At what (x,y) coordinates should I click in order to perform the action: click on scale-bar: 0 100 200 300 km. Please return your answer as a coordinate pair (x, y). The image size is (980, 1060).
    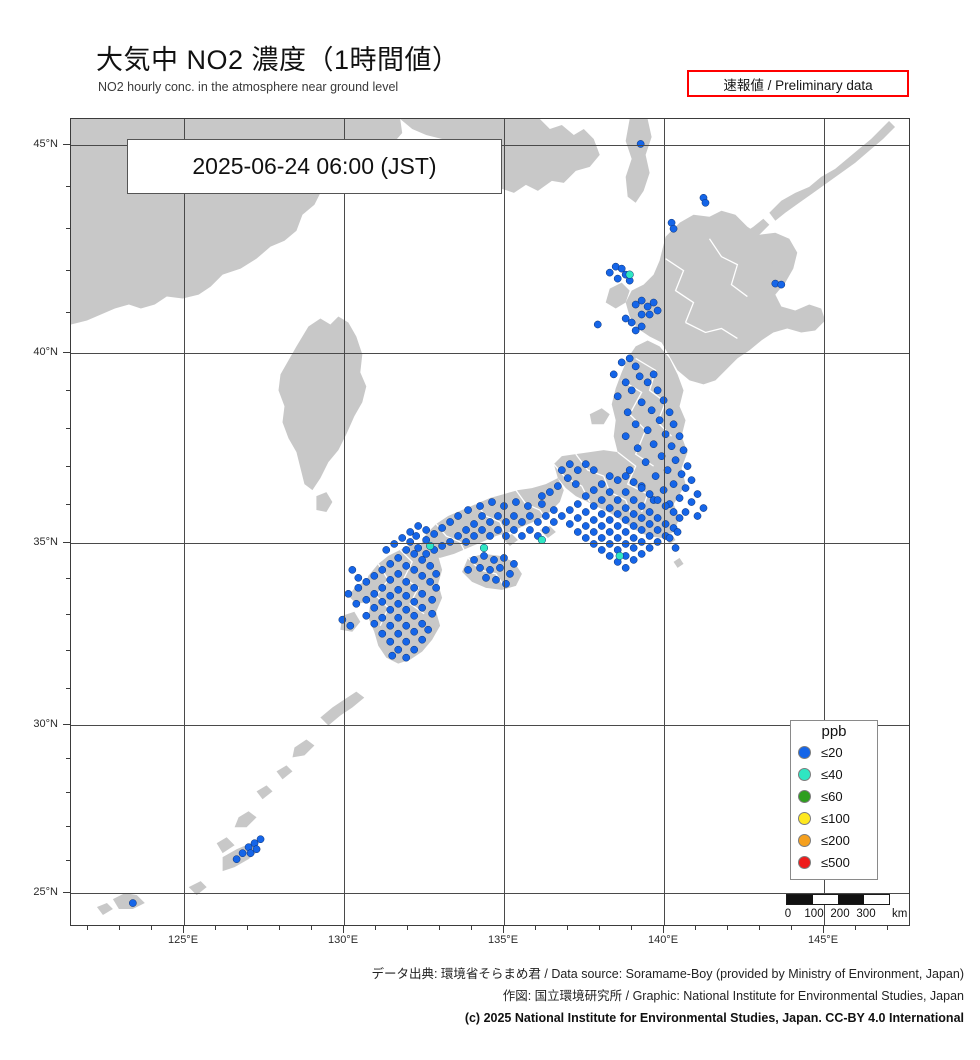
    Looking at the image, I should click on (846, 909).